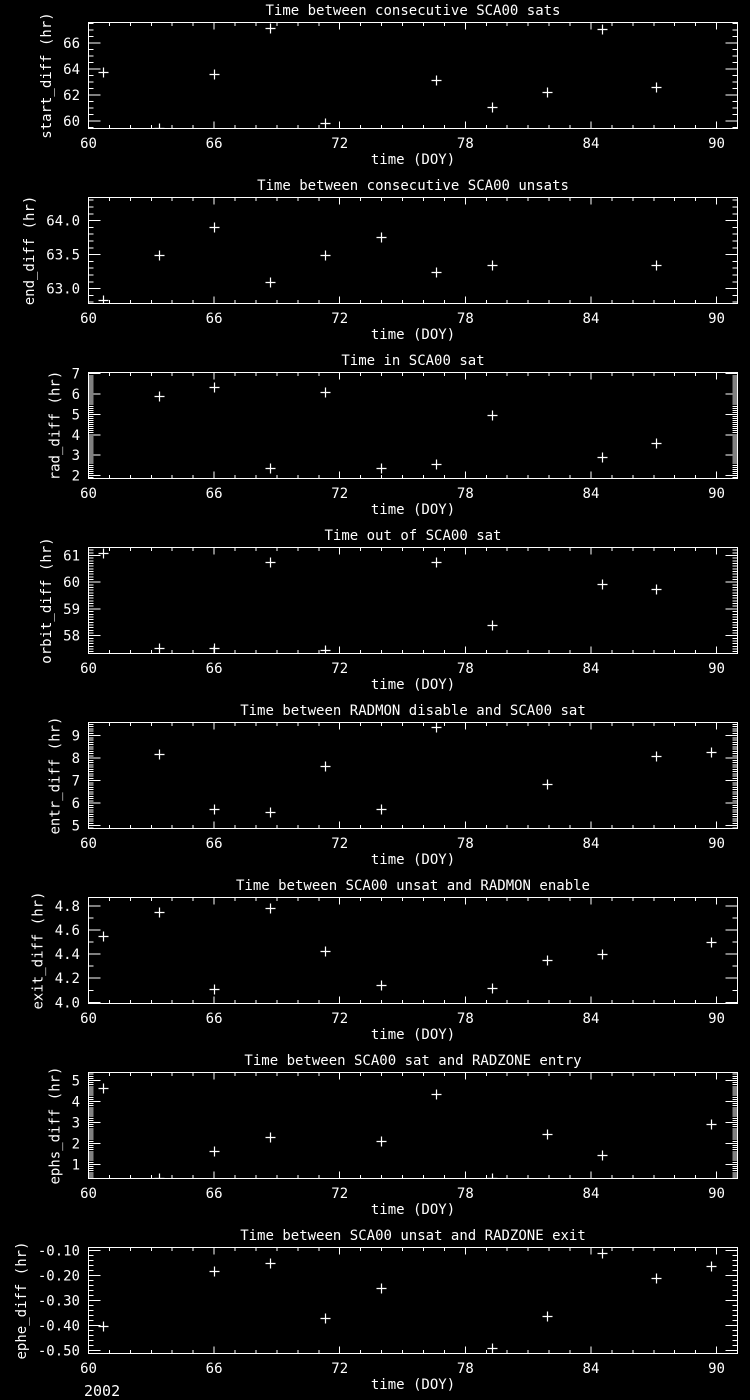  I want to click on y-tick-label: -0.20, so click(59, 1277).